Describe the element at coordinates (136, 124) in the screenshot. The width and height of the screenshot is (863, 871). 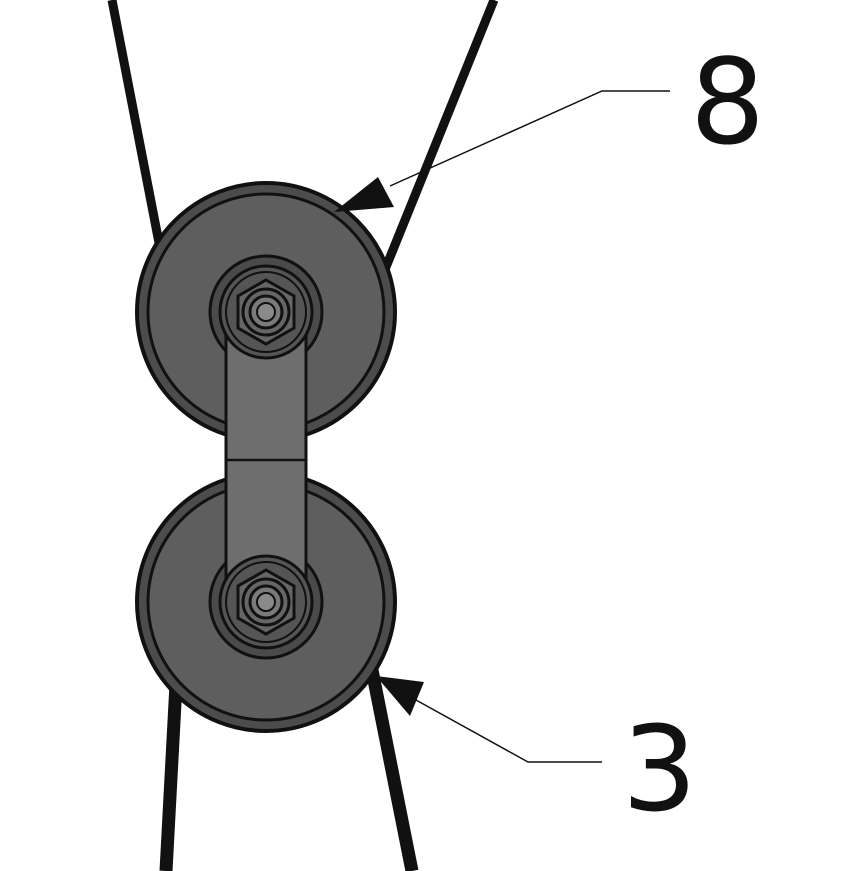
I see `belt-upper-left` at that location.